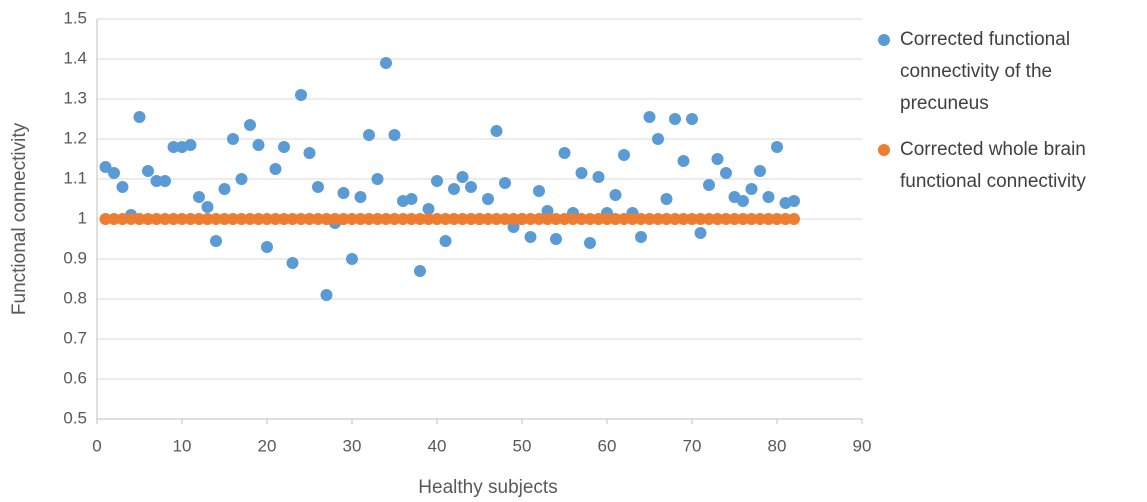 The height and width of the screenshot is (502, 1147). I want to click on y-tick-label: 1.2, so click(75, 137).